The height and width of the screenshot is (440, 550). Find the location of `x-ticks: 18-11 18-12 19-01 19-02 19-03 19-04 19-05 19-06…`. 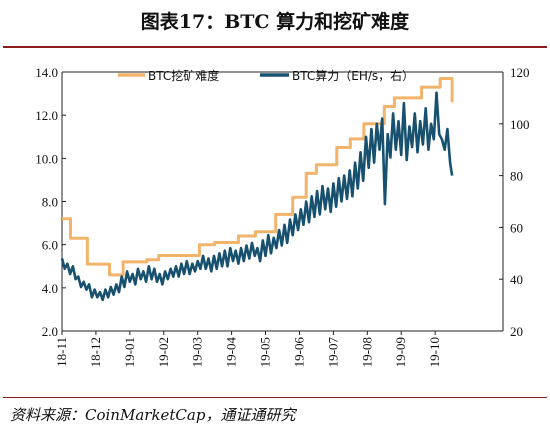

x-ticks: 18-11 18-12 19-01 19-02 19-03 19-04 19-05 19-06… is located at coordinates (248, 349).